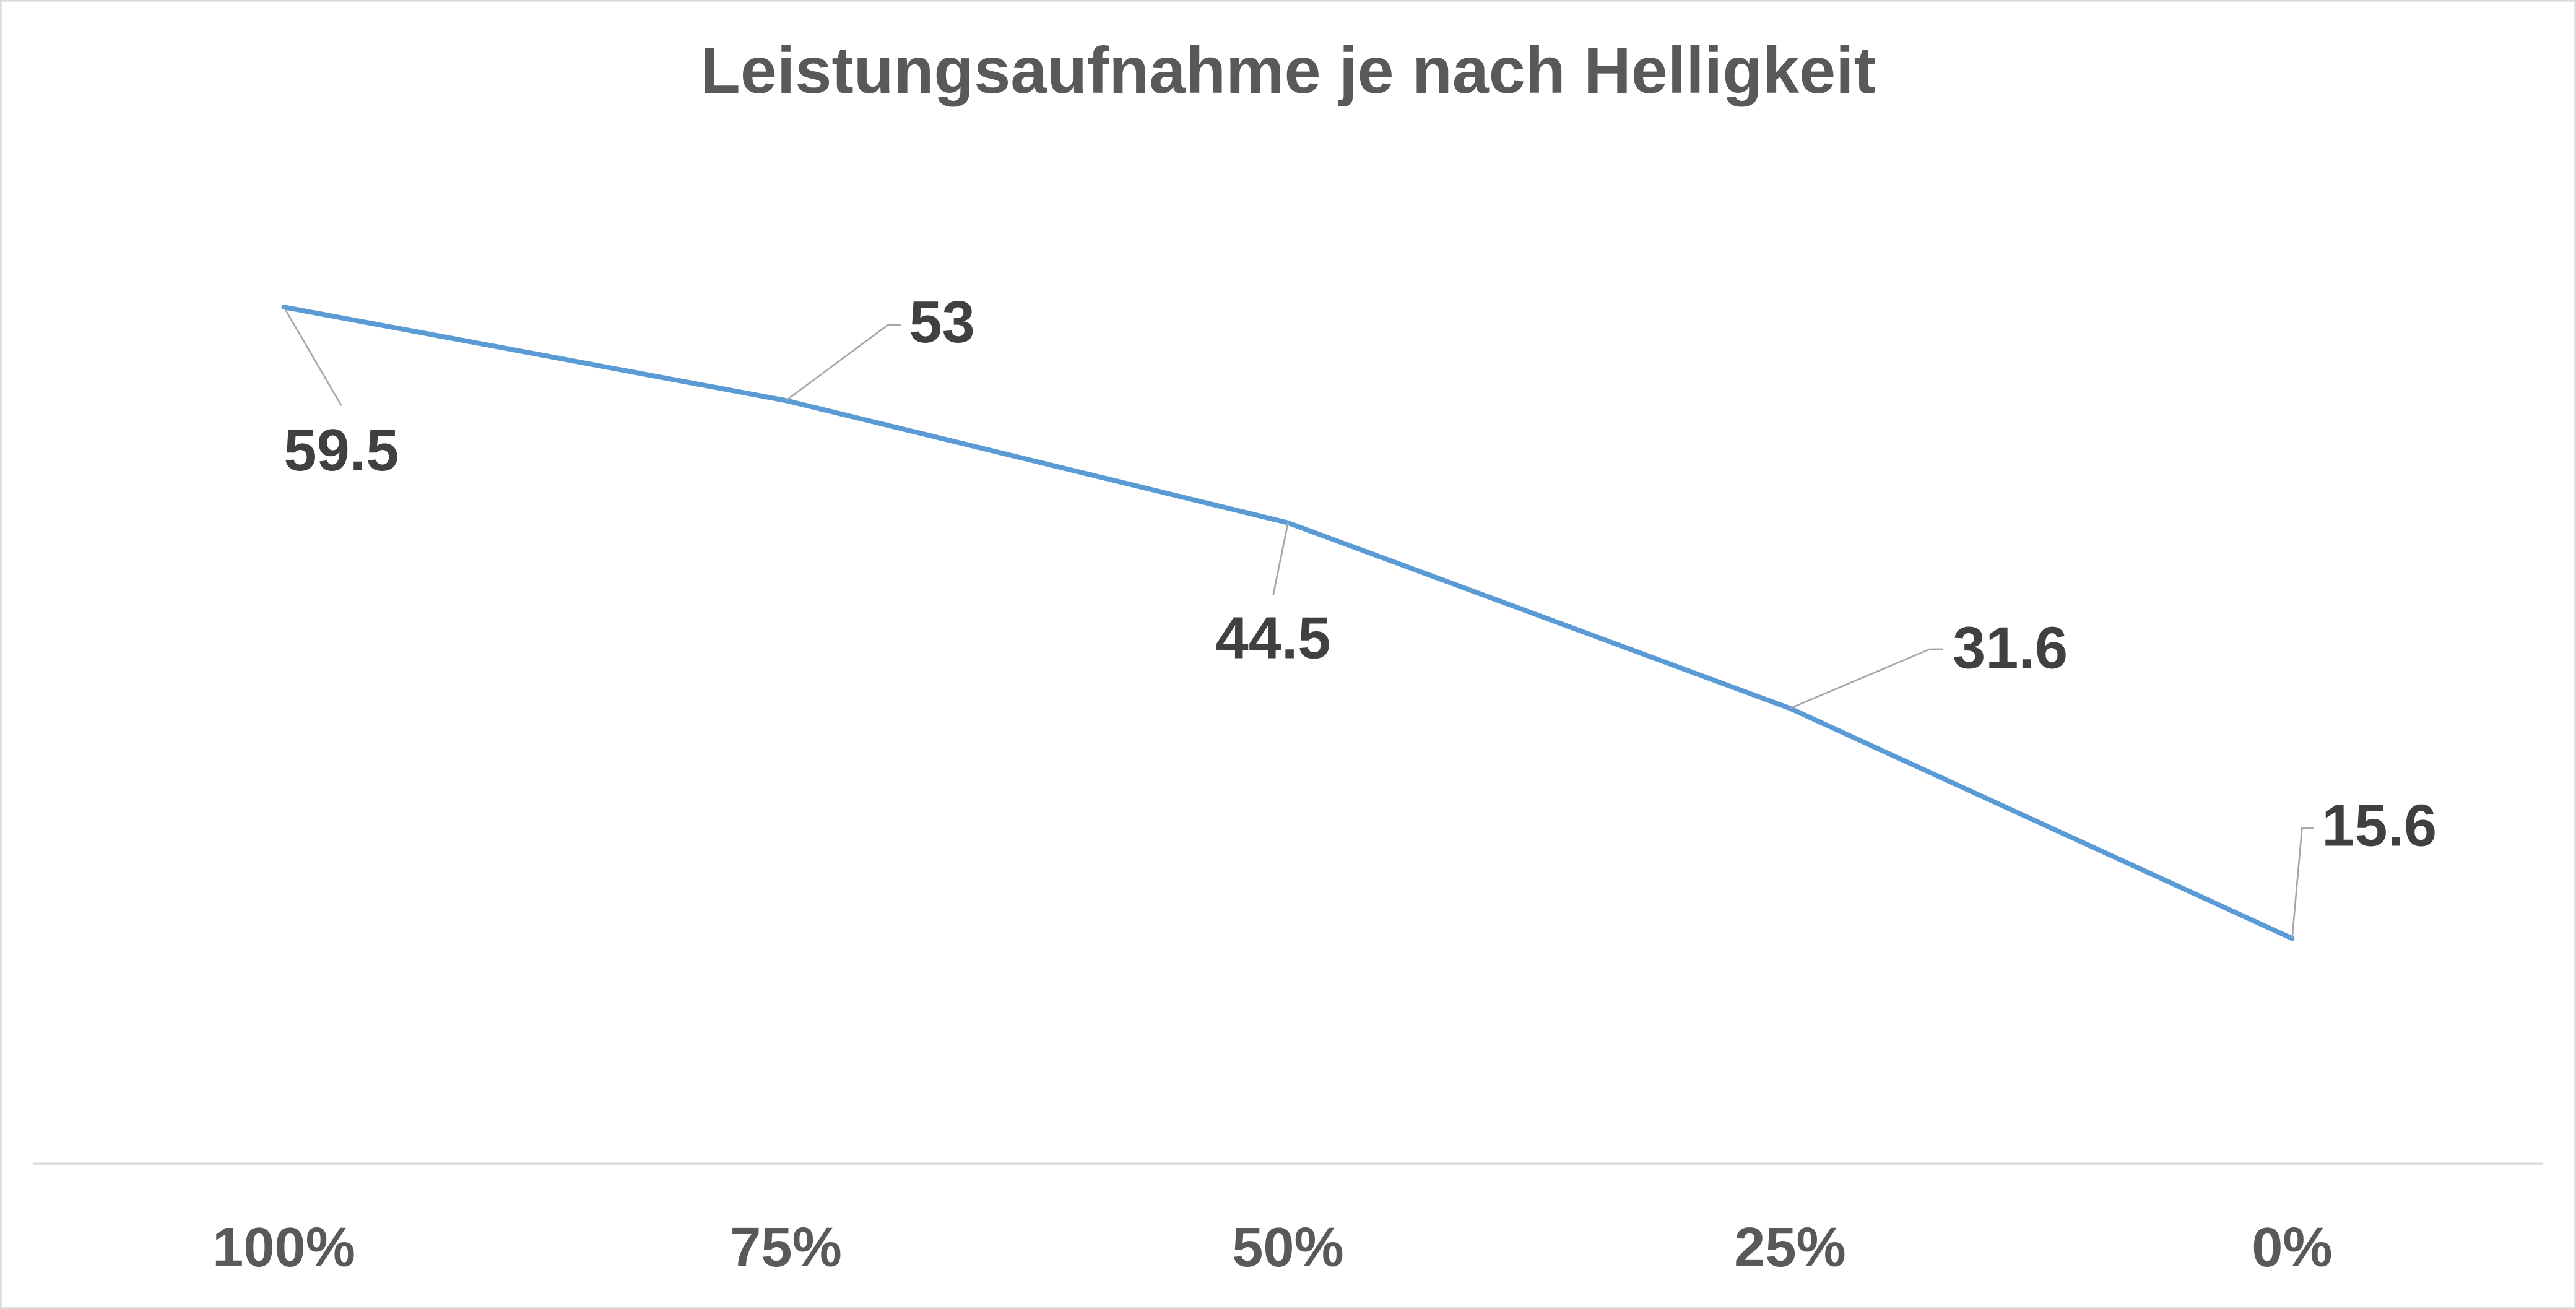 The height and width of the screenshot is (1309, 2576). Describe the element at coordinates (1288, 70) in the screenshot. I see `chart-title: Leistungsaufnahme je nach Helligkeit` at that location.